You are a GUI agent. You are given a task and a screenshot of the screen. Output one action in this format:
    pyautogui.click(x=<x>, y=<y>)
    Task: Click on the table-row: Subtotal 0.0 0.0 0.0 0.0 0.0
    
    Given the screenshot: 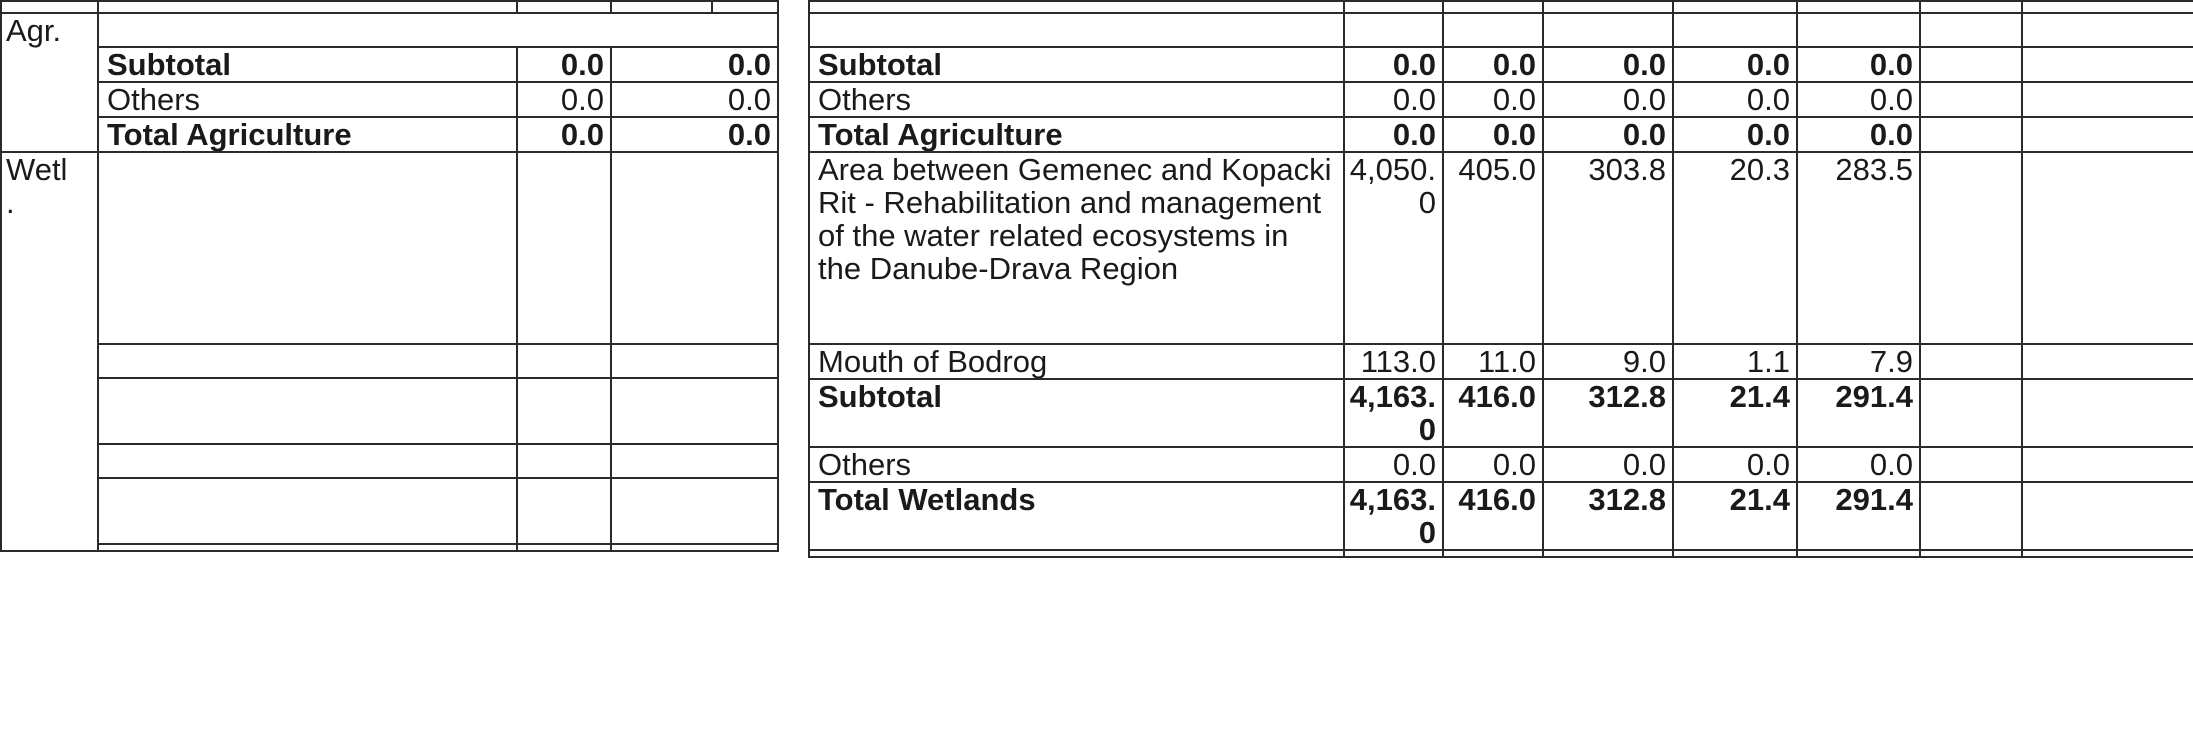 What is the action you would take?
    pyautogui.click(x=1500, y=64)
    